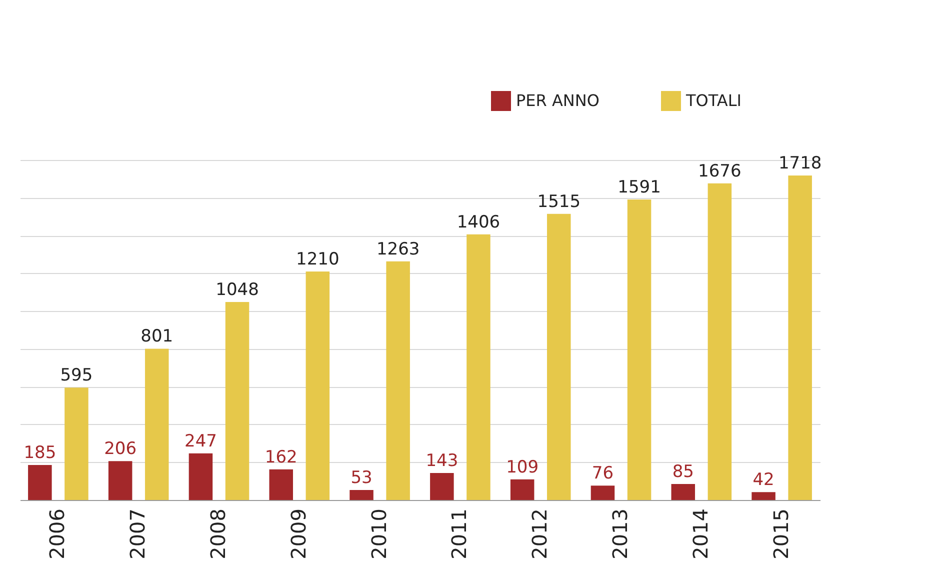  I want to click on data-label: 109, so click(522, 467).